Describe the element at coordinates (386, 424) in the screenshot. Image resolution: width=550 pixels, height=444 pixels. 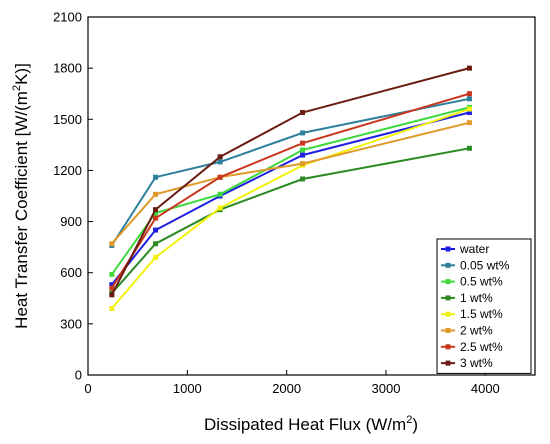
I see `x-axis-unit: (W/m` at that location.